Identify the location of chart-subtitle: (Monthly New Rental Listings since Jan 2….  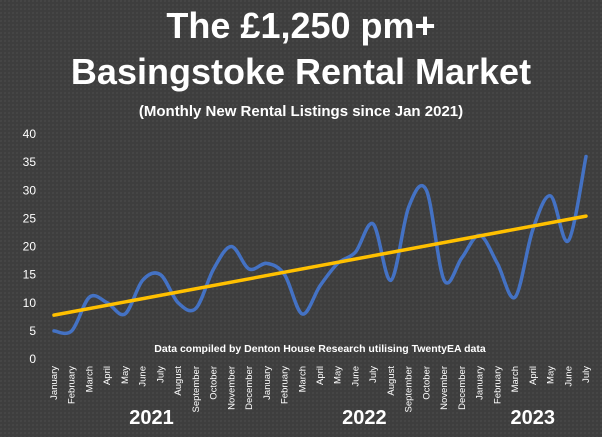
(301, 111).